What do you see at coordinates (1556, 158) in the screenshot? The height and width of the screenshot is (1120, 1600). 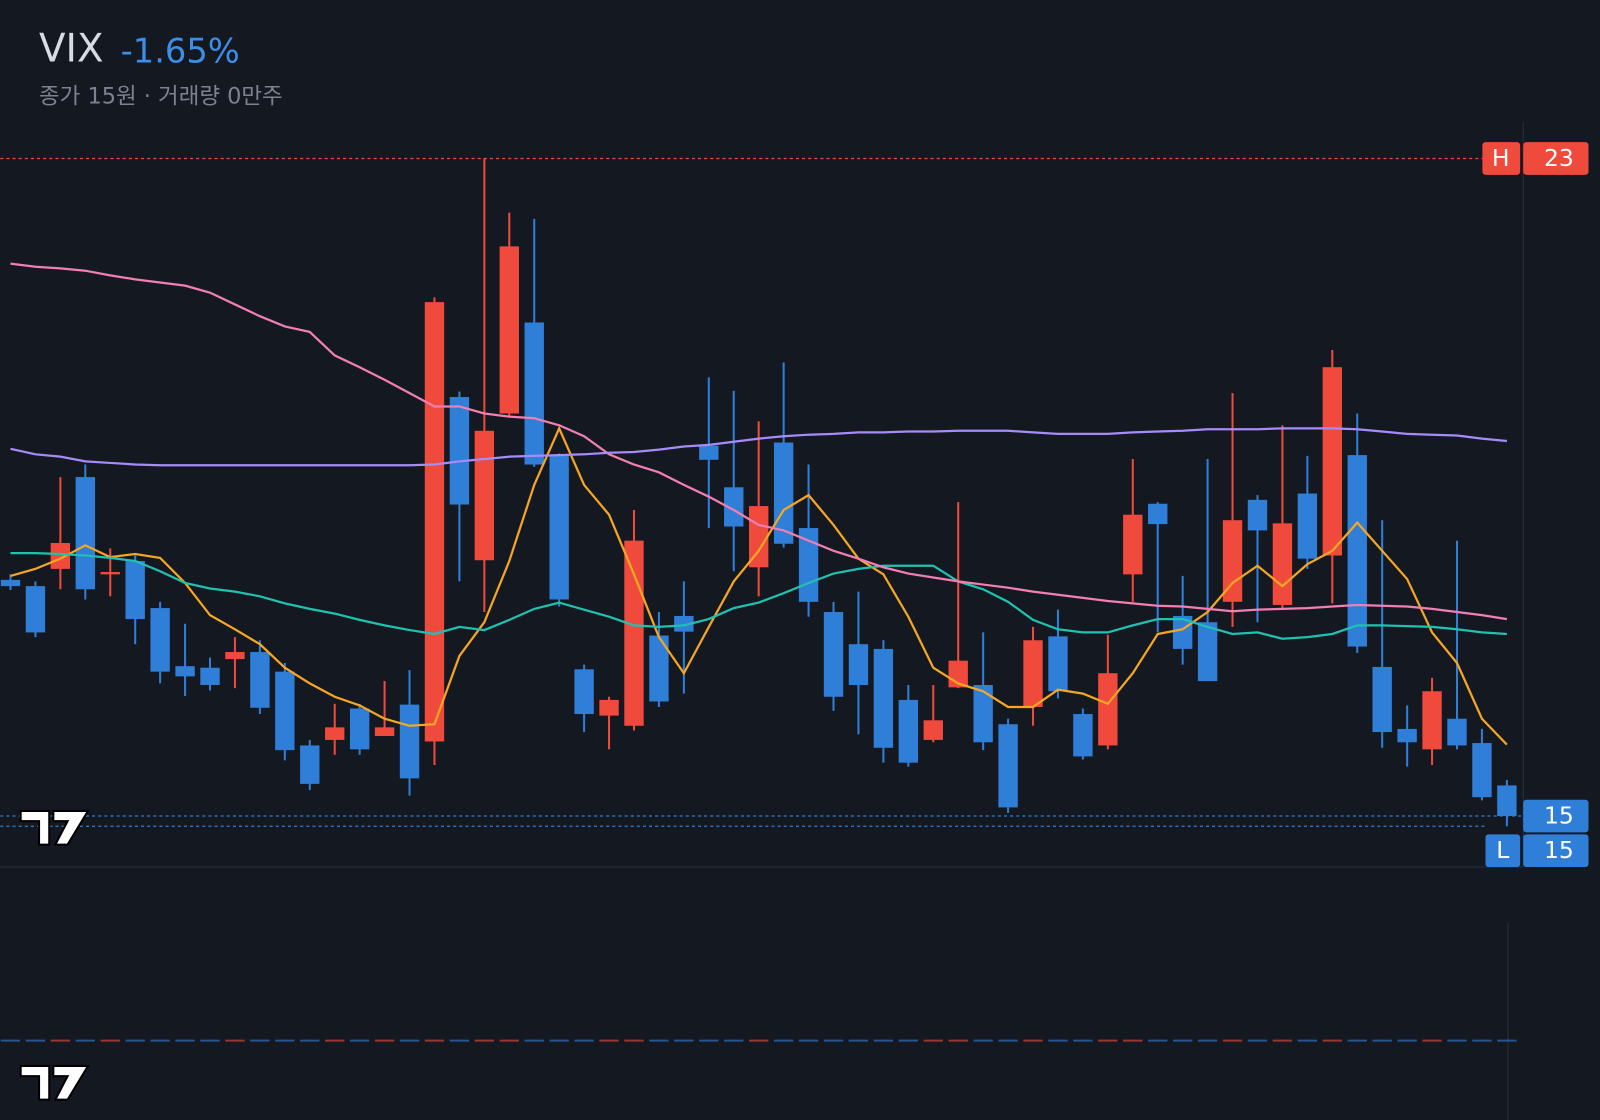 I see `high-value-box` at bounding box center [1556, 158].